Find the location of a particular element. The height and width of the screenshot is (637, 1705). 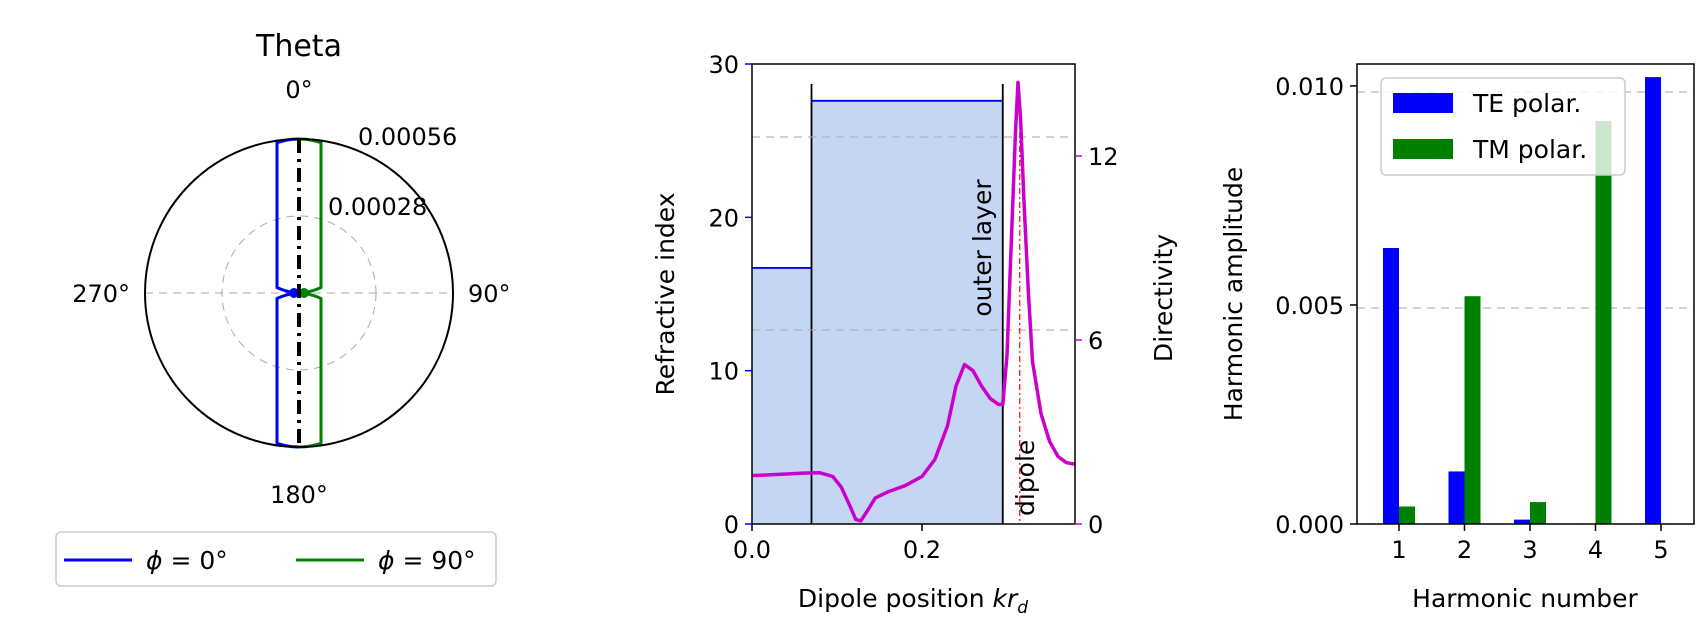

polar-frame is located at coordinates (299, 293).